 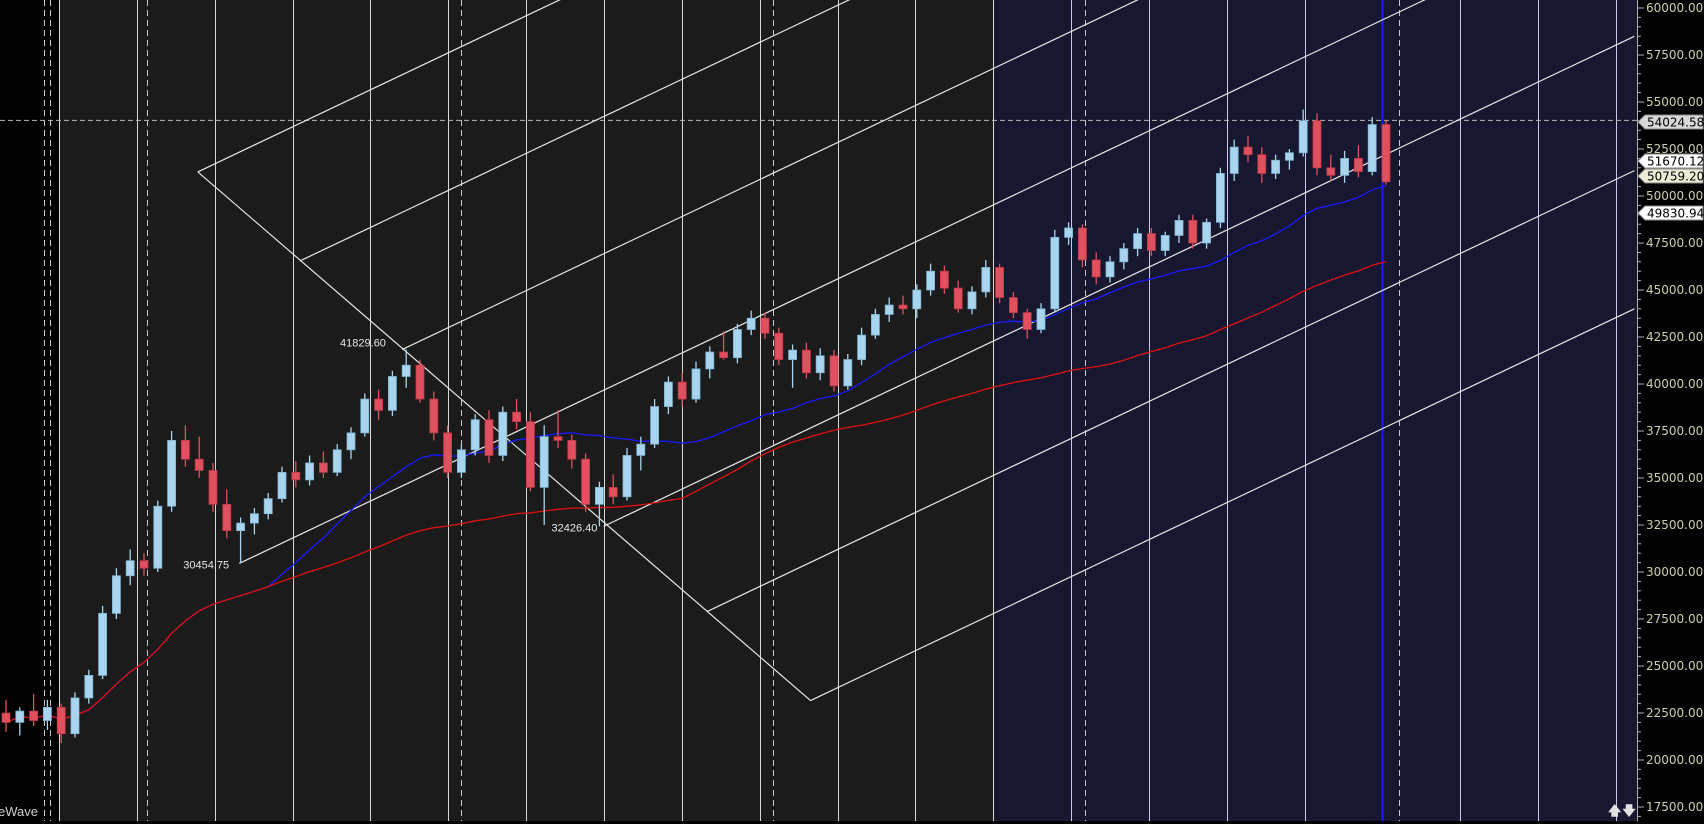 What do you see at coordinates (363, 344) in the screenshot?
I see `pivot-label: 41829.60` at bounding box center [363, 344].